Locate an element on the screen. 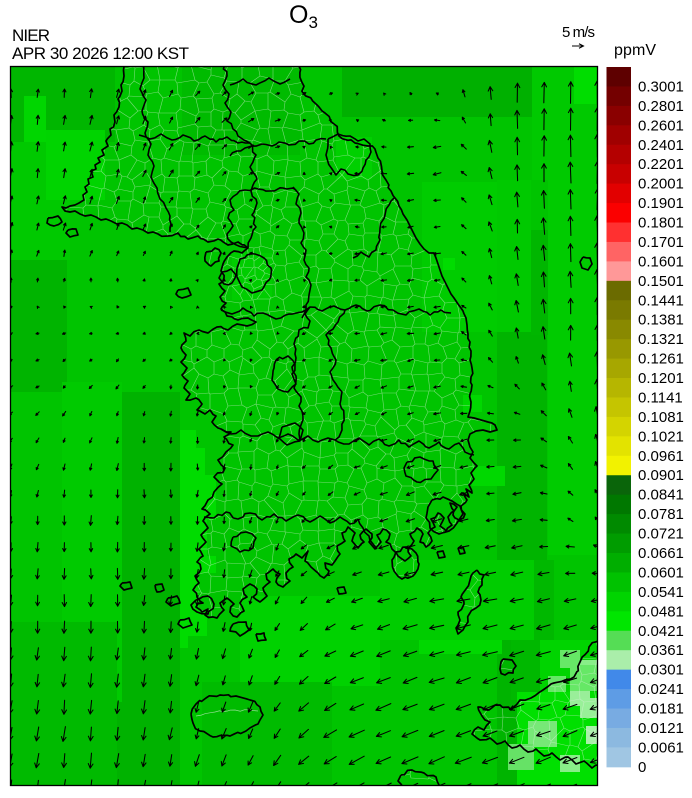 This screenshot has height=798, width=692. svg-text: 0.0721 is located at coordinates (661, 534).